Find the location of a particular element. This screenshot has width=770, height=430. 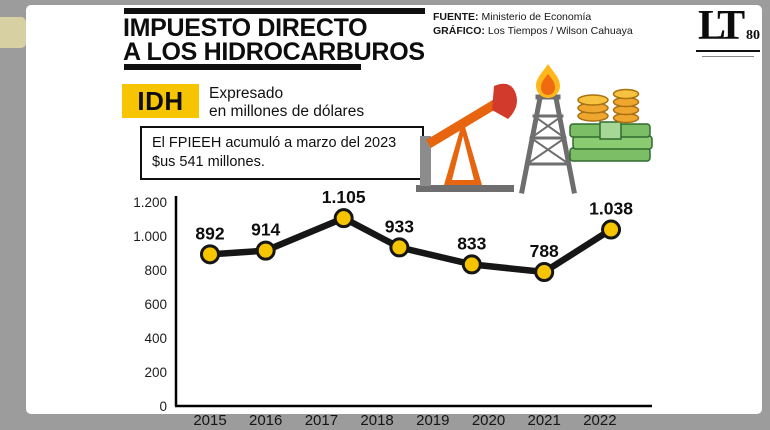

chart-ytick-labels: 0 200 400 600 800 1.000 1.200 is located at coordinates (150, 304).